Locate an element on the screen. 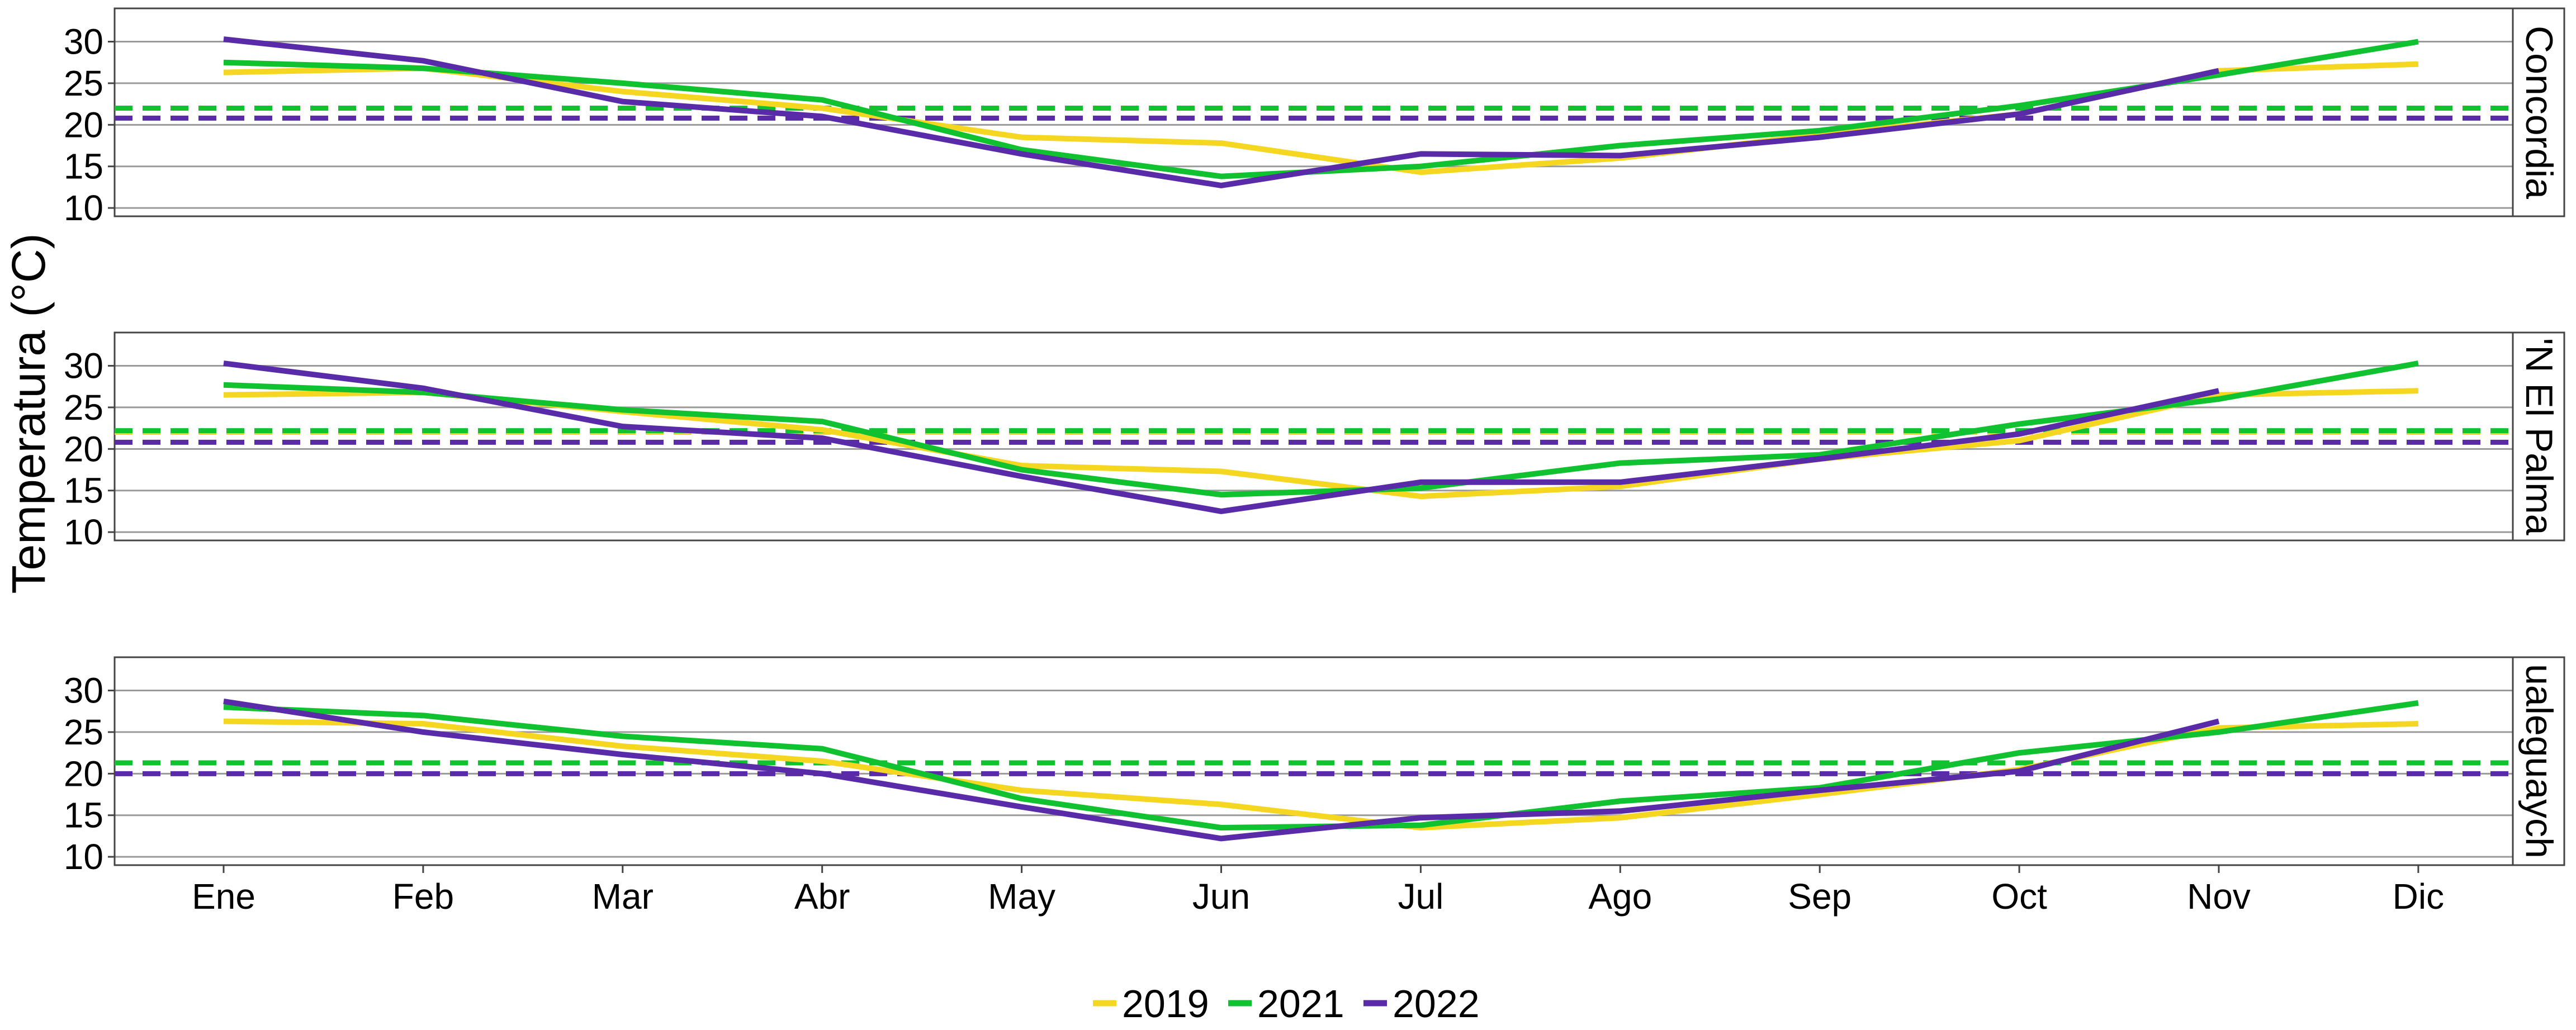 The image size is (2576, 1030). facet-strip-clip: Concordia is located at coordinates (2539, 112).